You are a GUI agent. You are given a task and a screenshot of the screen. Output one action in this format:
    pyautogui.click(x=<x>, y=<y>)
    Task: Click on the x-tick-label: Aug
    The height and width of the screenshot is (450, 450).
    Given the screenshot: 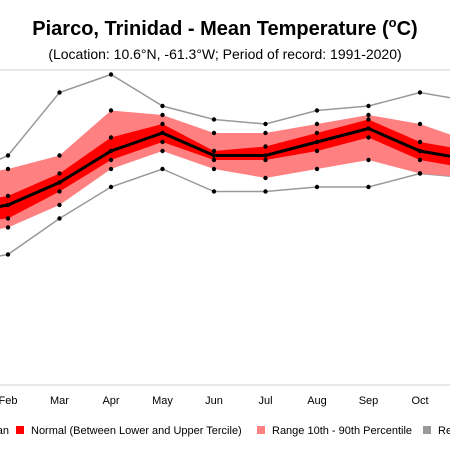 What is the action you would take?
    pyautogui.click(x=317, y=401)
    